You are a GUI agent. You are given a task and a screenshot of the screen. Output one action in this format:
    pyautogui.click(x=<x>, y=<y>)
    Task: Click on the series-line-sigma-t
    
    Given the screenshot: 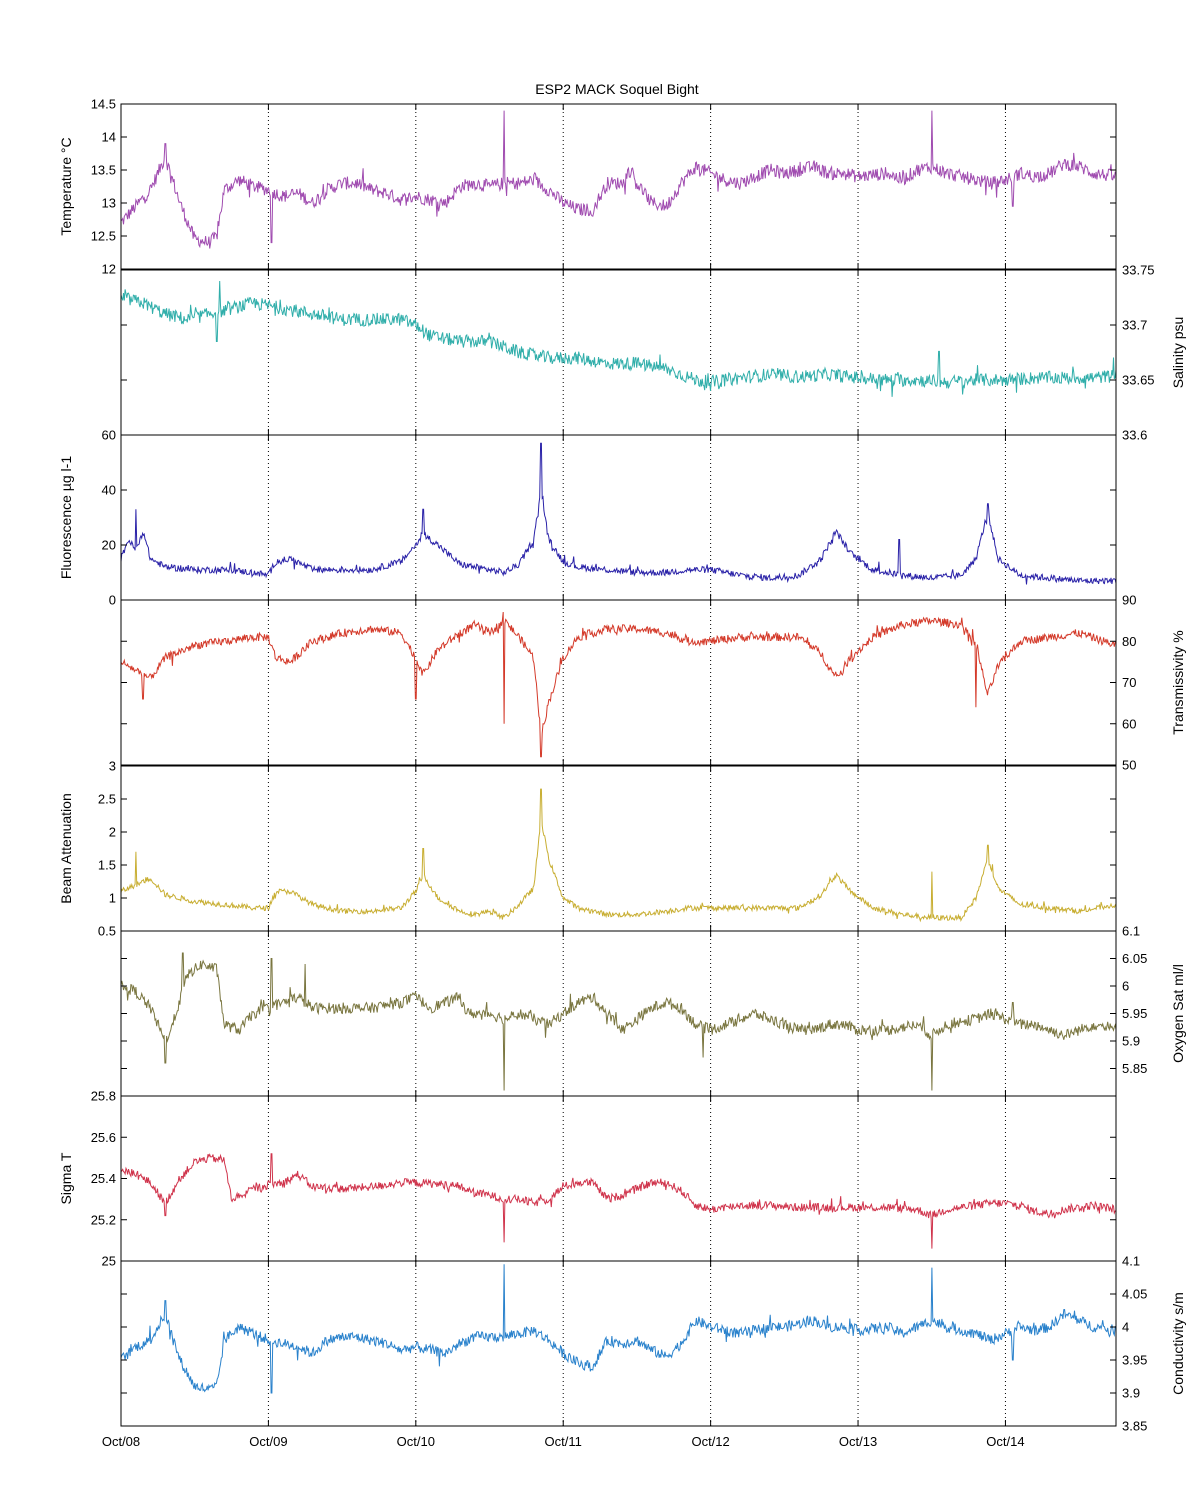 What is the action you would take?
    pyautogui.click(x=618, y=1201)
    